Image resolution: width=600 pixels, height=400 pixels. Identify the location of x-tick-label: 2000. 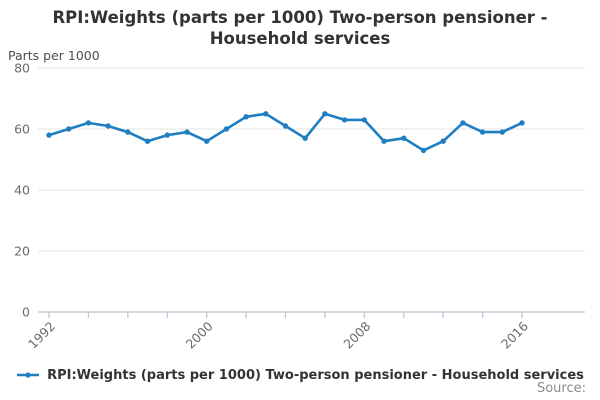
(199, 334).